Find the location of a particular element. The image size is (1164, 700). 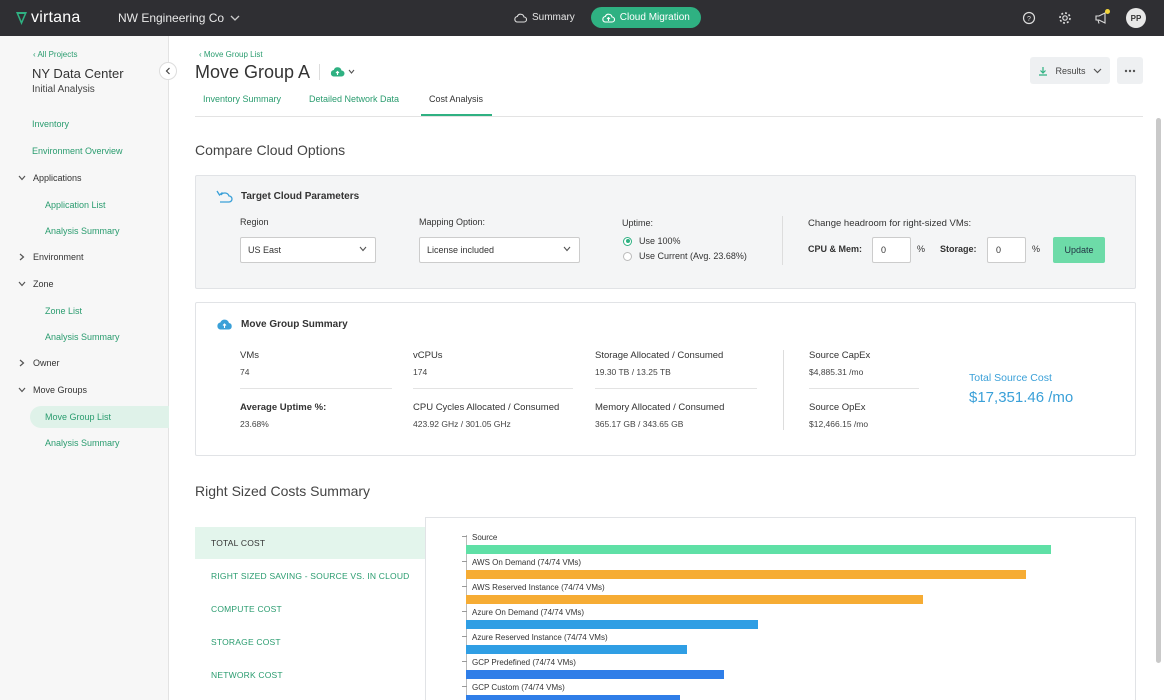

settings-button is located at coordinates (1065, 18).